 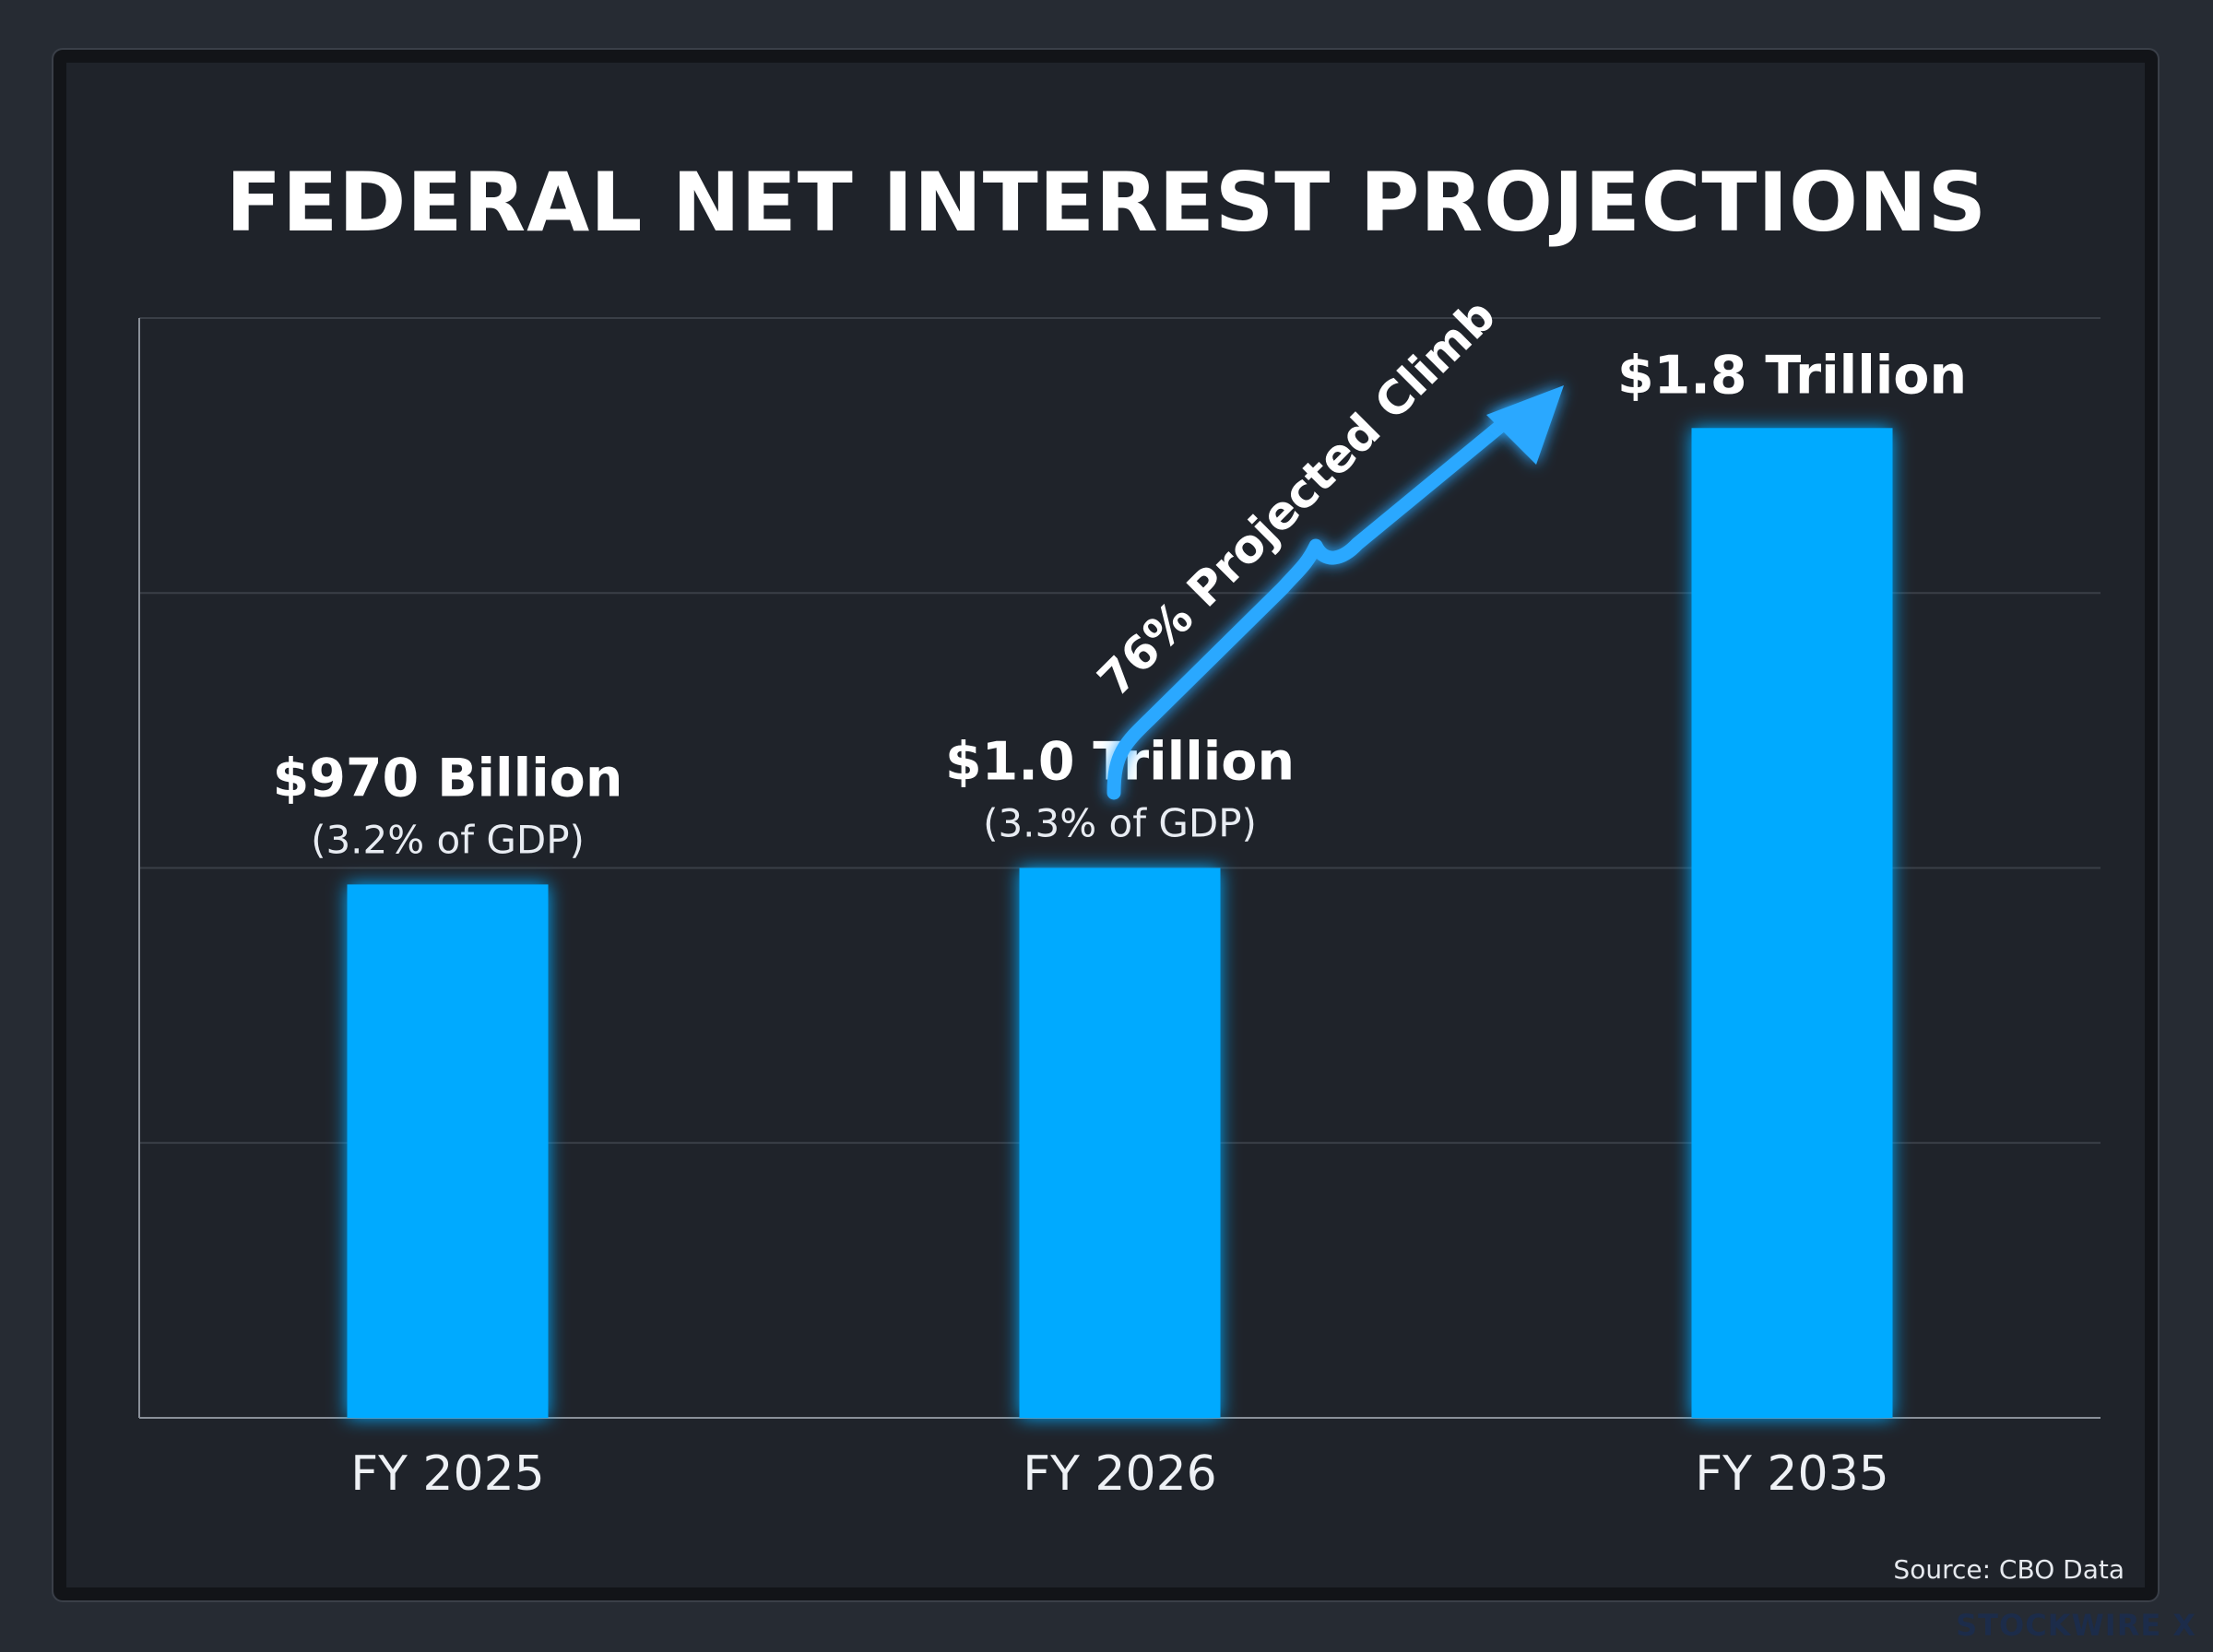 What do you see at coordinates (2076, 1625) in the screenshot?
I see `watermark-logo: STOCKWIRE X` at bounding box center [2076, 1625].